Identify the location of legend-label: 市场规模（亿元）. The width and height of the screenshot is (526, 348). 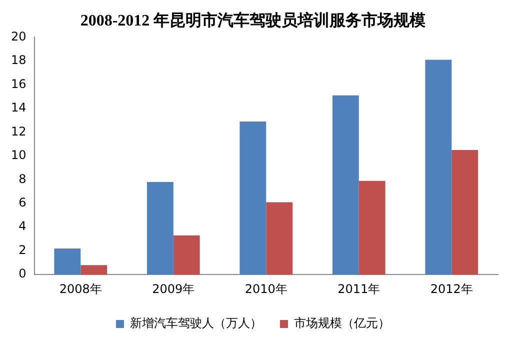
(342, 323).